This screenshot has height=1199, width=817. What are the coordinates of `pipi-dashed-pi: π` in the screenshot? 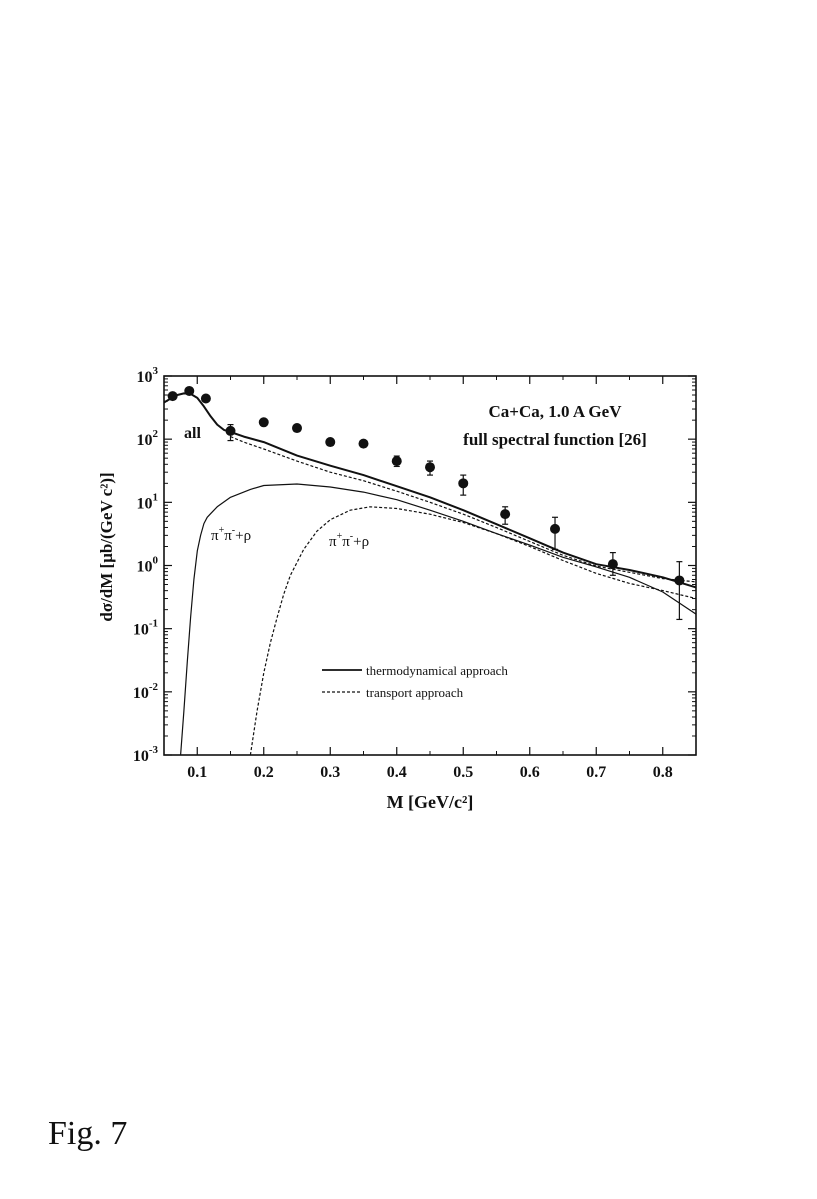 It's located at (333, 542).